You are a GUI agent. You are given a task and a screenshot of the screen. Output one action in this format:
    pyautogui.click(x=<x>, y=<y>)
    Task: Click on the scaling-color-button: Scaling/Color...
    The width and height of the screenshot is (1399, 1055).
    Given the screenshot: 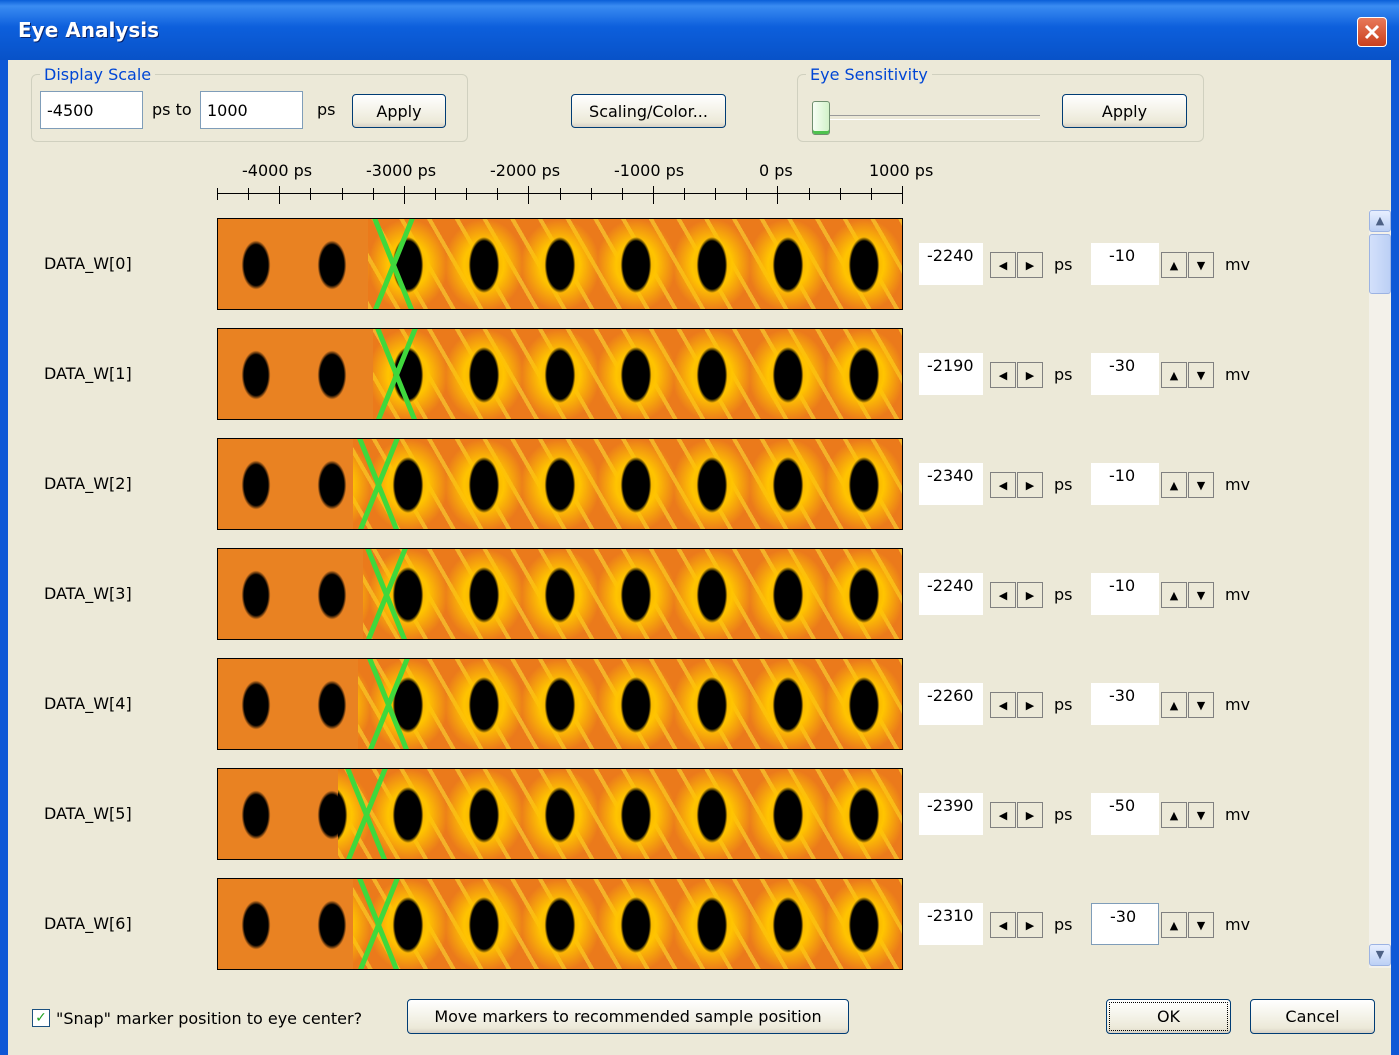 What is the action you would take?
    pyautogui.click(x=648, y=111)
    